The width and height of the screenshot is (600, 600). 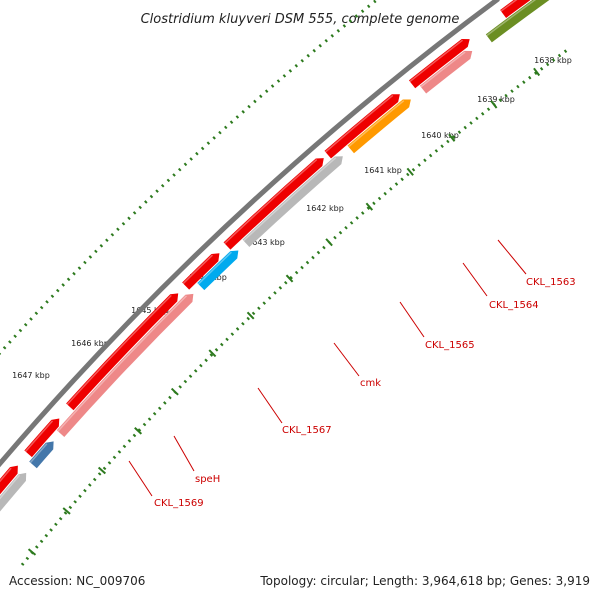 I want to click on gene-label: cmk, so click(x=370, y=383).